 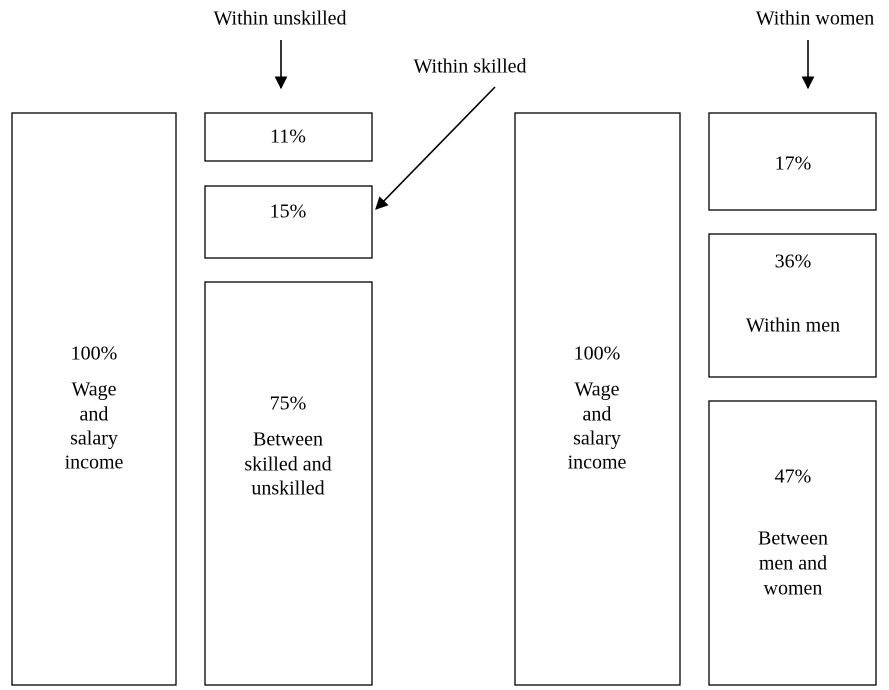 I want to click on box-text: 36%, so click(x=793, y=262).